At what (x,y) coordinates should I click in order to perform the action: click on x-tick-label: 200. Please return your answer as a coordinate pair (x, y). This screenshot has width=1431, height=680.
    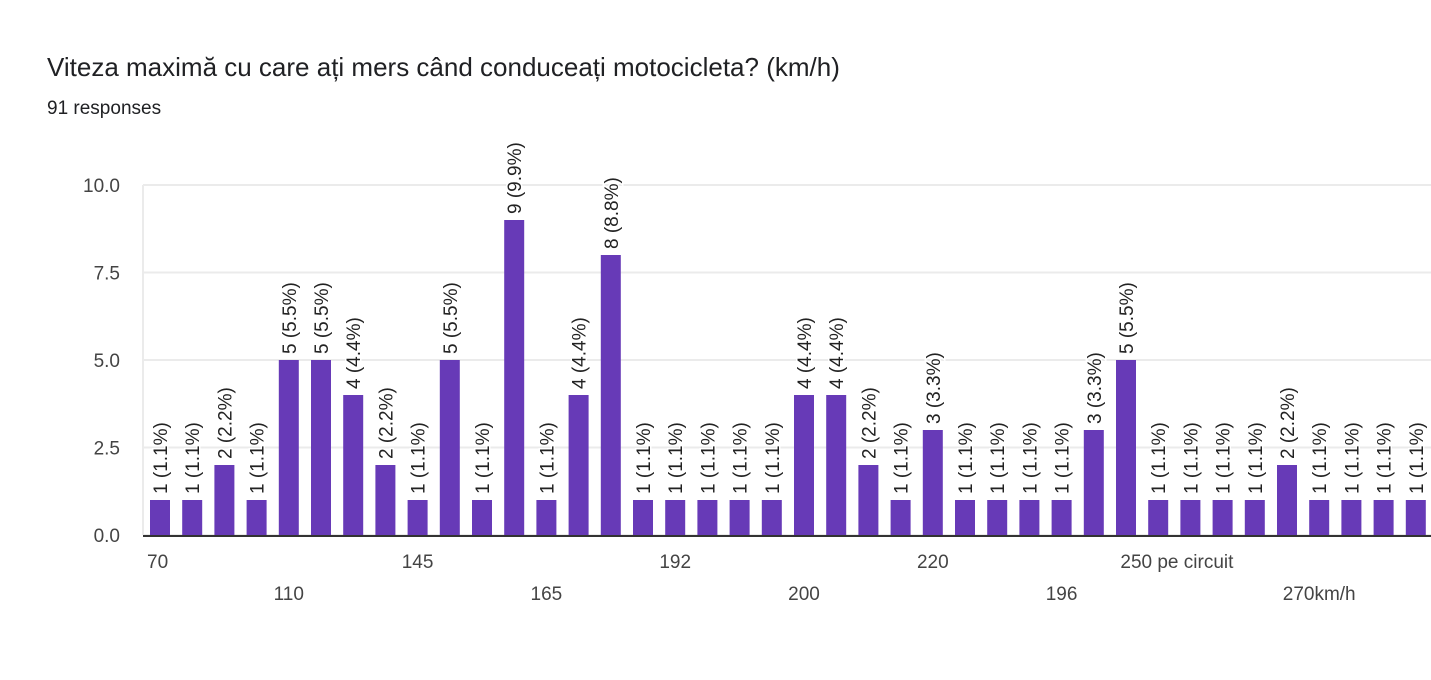
    Looking at the image, I should click on (804, 594).